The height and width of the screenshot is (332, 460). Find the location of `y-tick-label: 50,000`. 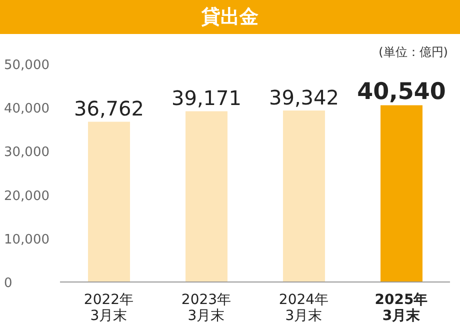

y-tick-label: 50,000 is located at coordinates (27, 65).